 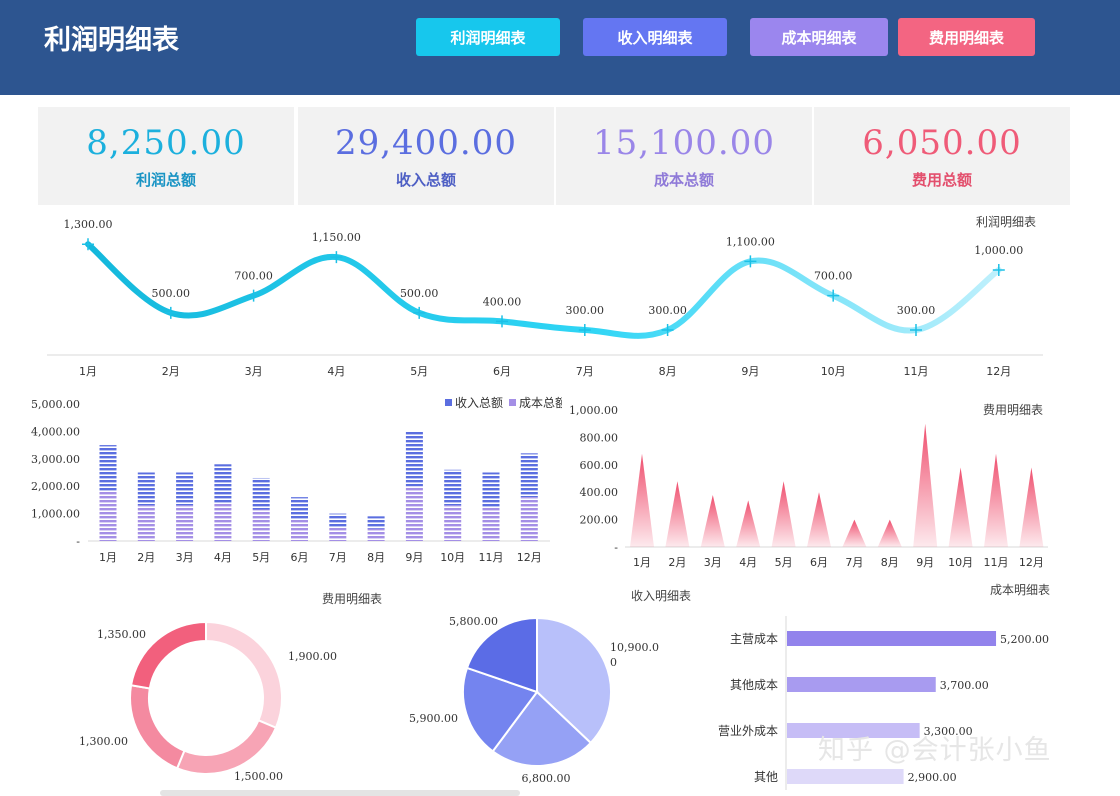 I want to click on hbar-data-label: 3,300.00, so click(x=948, y=731).